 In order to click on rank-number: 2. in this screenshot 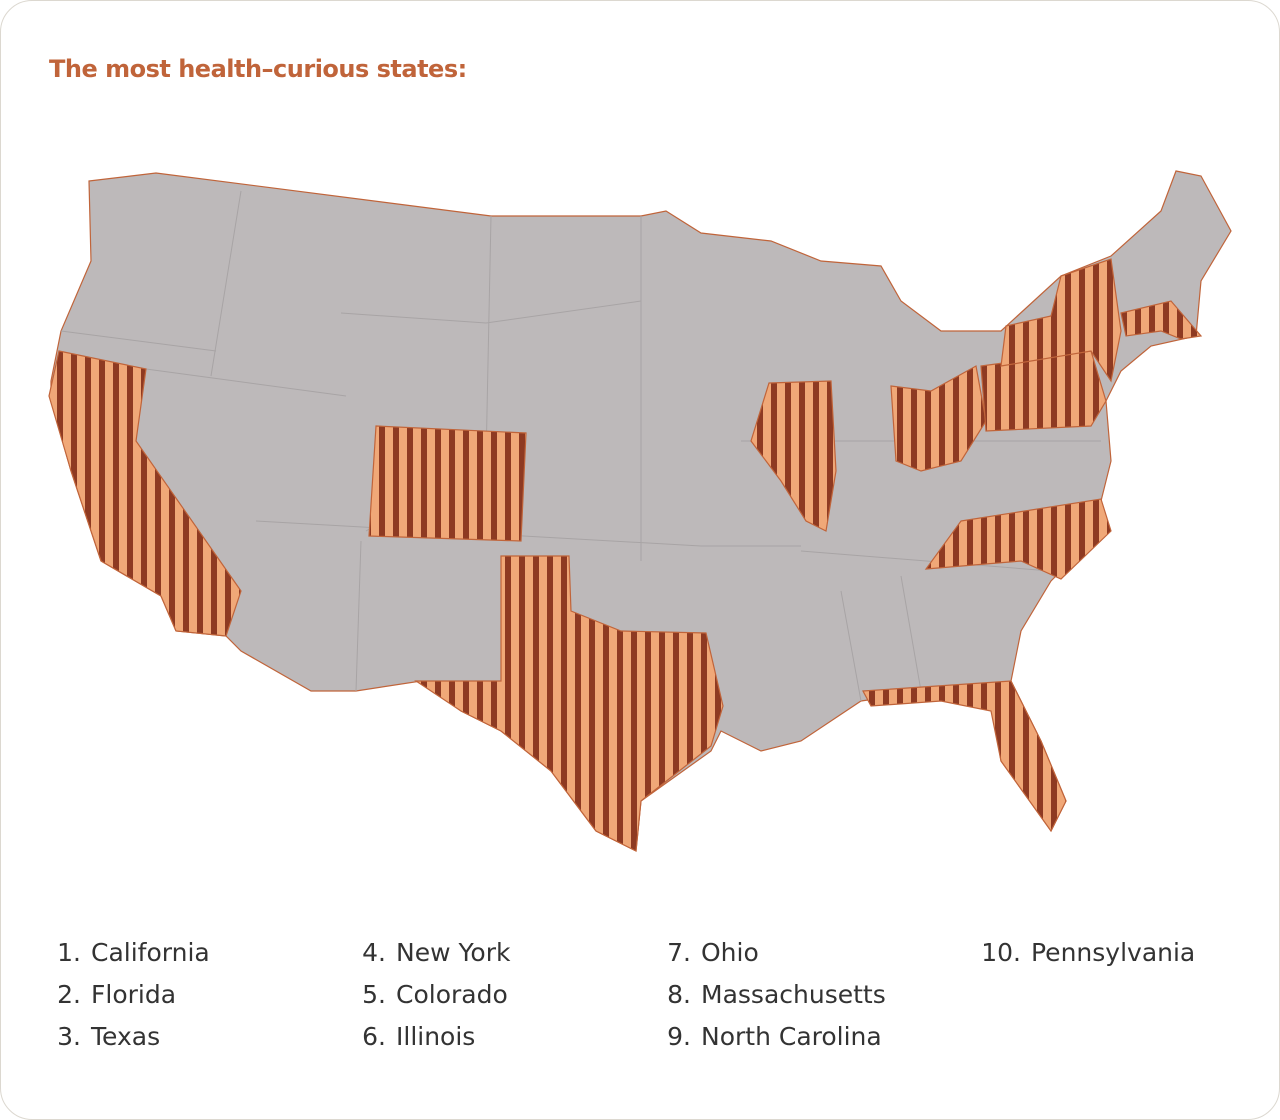, I will do `click(69, 994)`.